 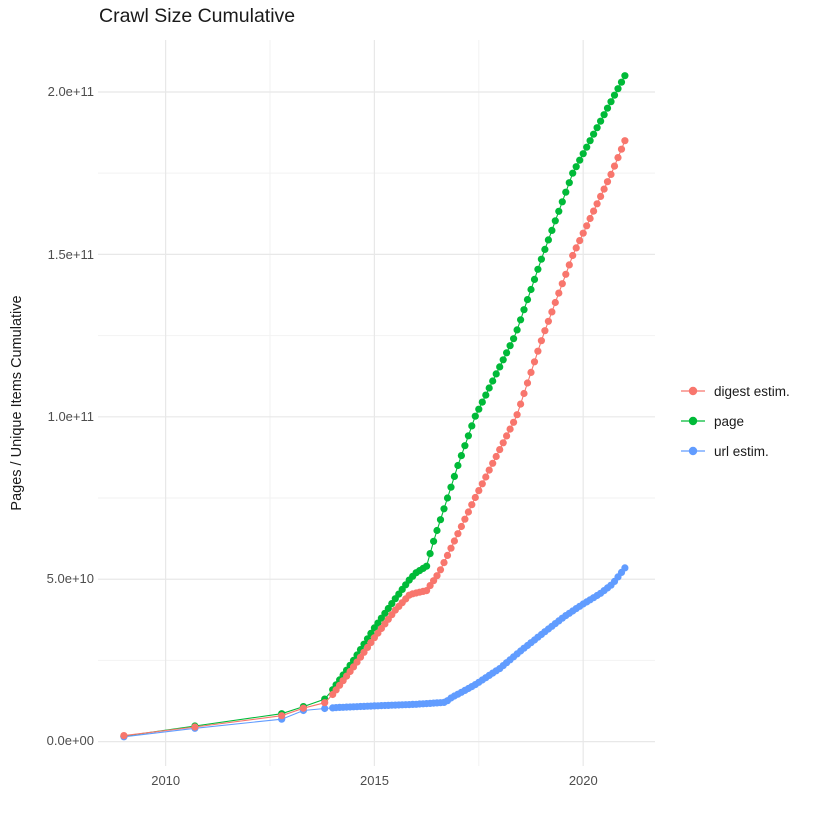 I want to click on x-tick-label: 2015, so click(x=374, y=780).